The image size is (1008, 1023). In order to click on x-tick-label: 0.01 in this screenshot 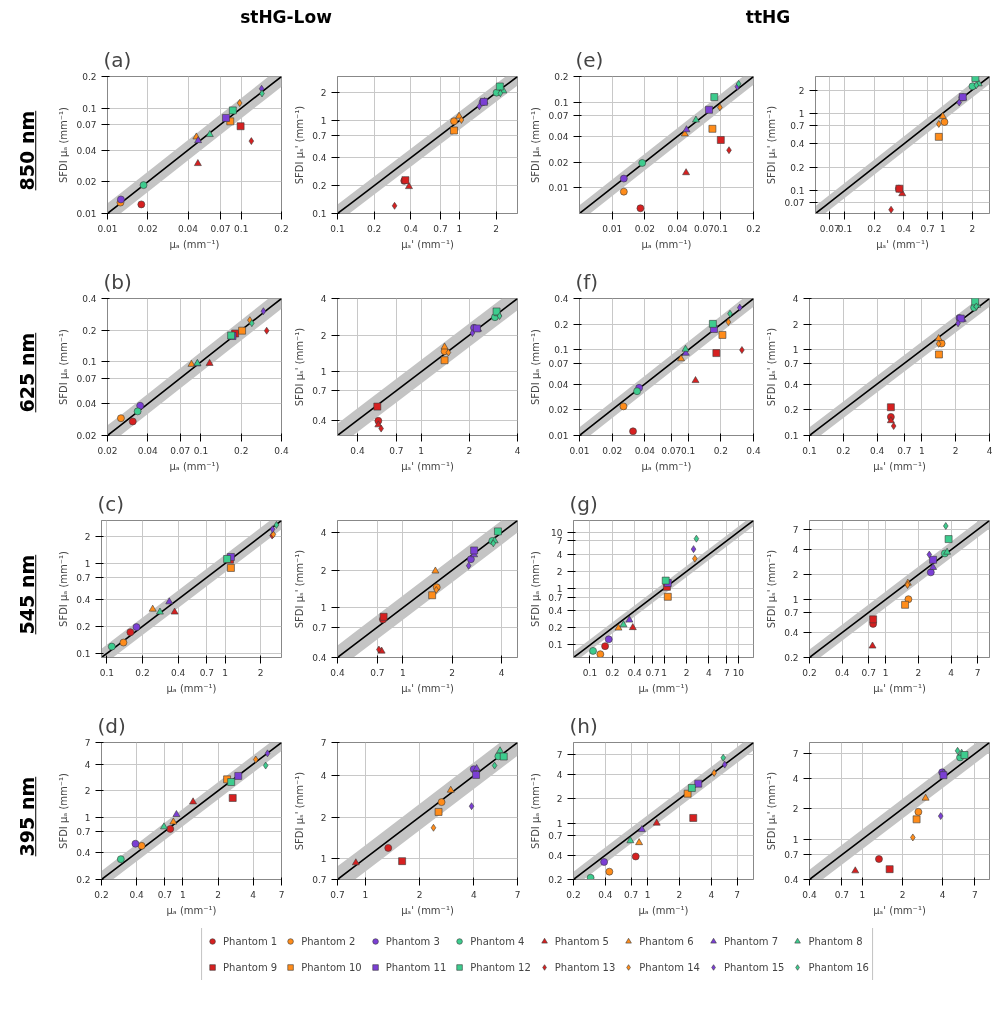, I will do `click(612, 228)`.